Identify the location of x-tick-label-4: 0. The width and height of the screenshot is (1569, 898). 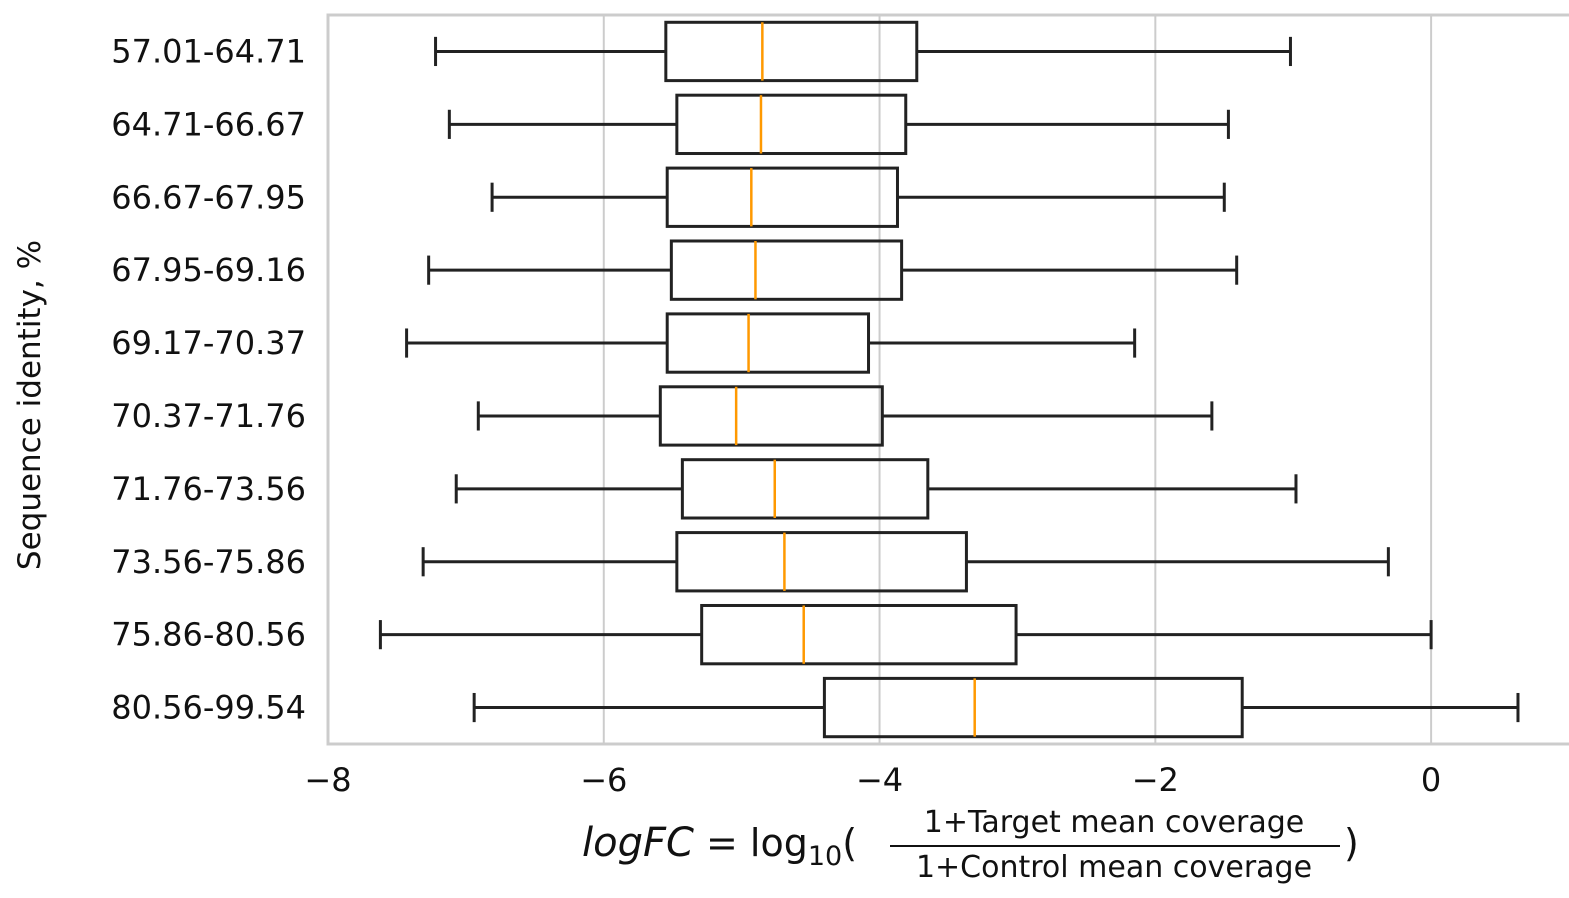
(1431, 780).